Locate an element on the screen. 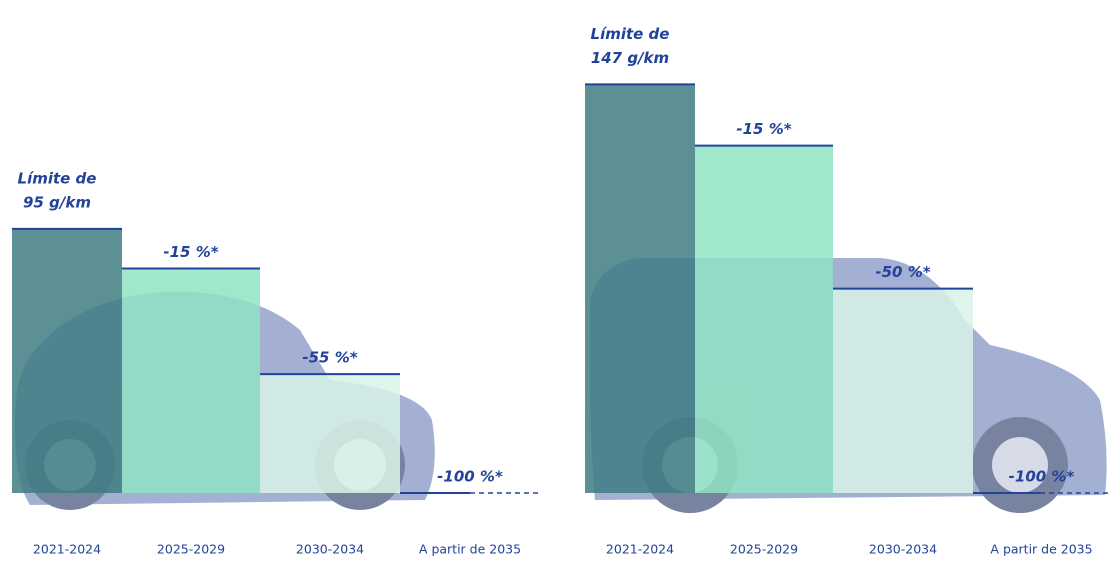 The height and width of the screenshot is (563, 1110). value-label: -50 %* is located at coordinates (902, 272).